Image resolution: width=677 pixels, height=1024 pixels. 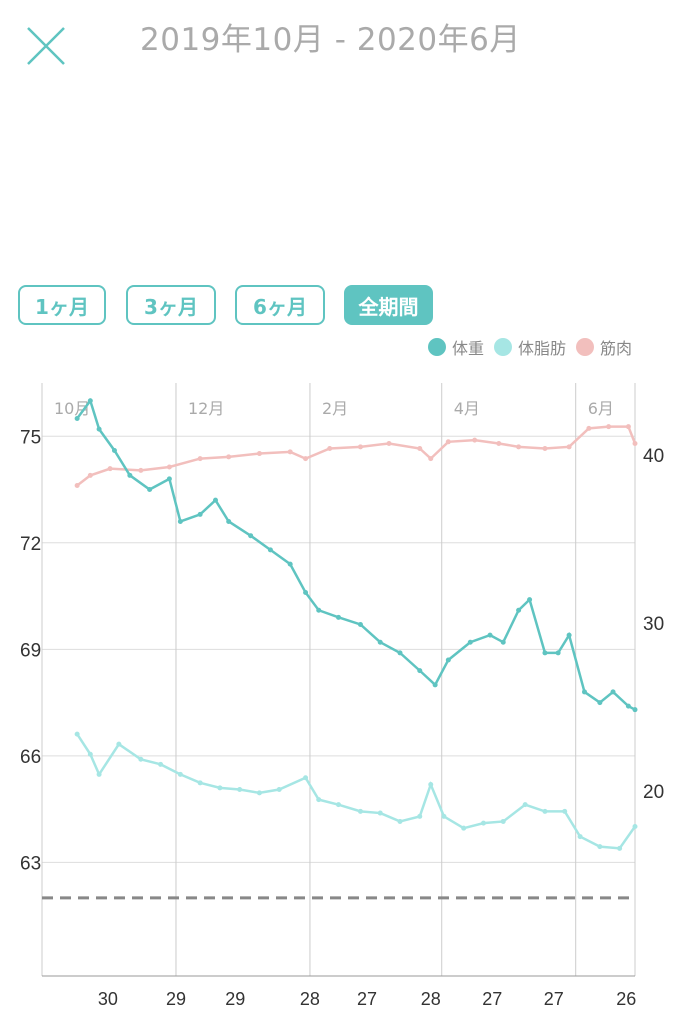 What do you see at coordinates (388, 305) in the screenshot?
I see `range-all-button: 全期間` at bounding box center [388, 305].